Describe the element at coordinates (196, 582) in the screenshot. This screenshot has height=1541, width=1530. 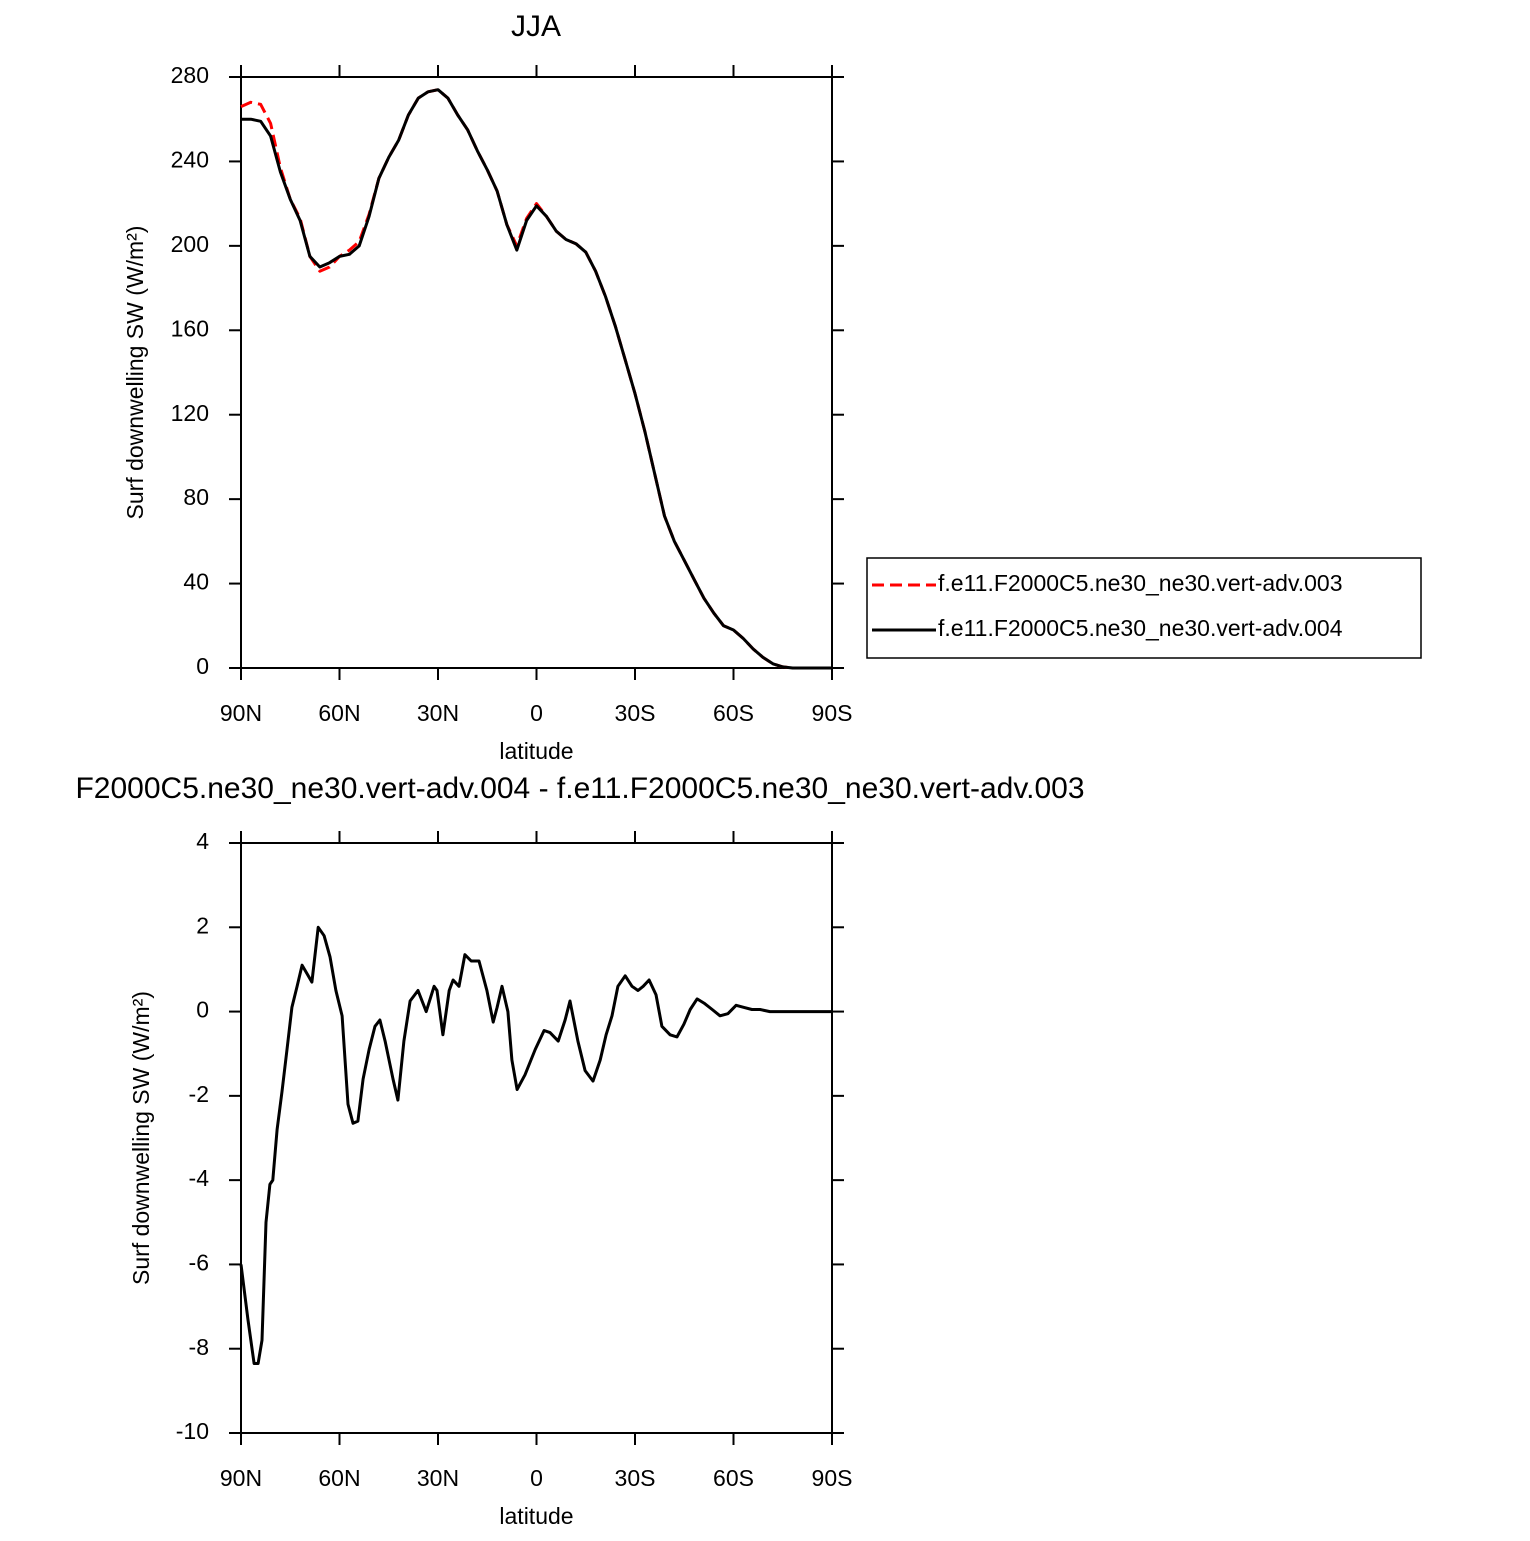
I see `y-tick-label: 40` at that location.